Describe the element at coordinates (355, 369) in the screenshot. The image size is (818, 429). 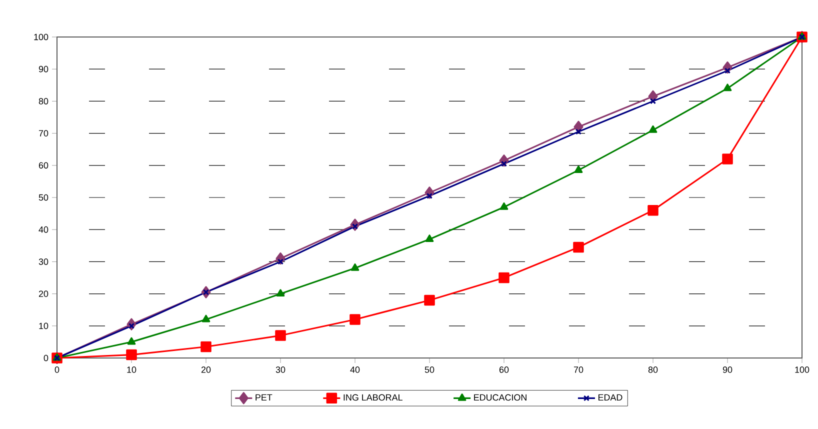
I see `x-tick-label: 40` at that location.